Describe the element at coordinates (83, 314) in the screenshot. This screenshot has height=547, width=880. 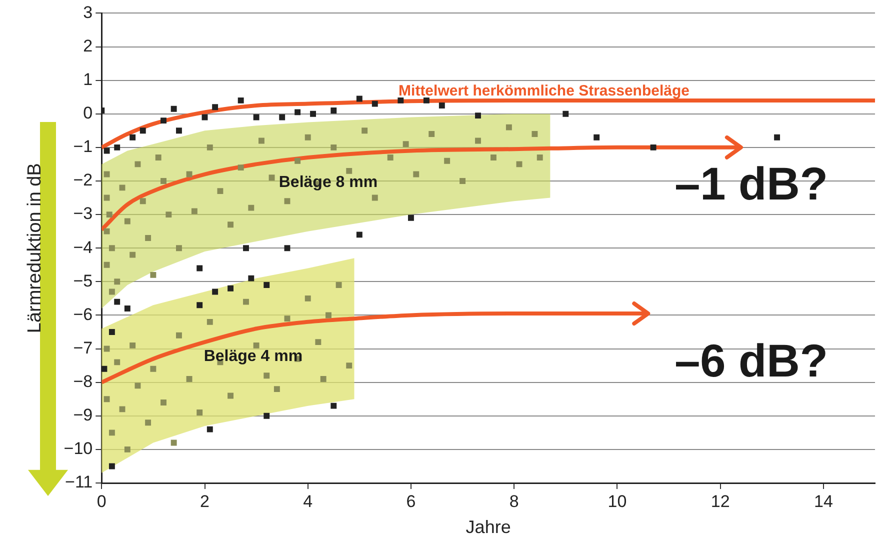
I see `y-tick-label: −6` at that location.